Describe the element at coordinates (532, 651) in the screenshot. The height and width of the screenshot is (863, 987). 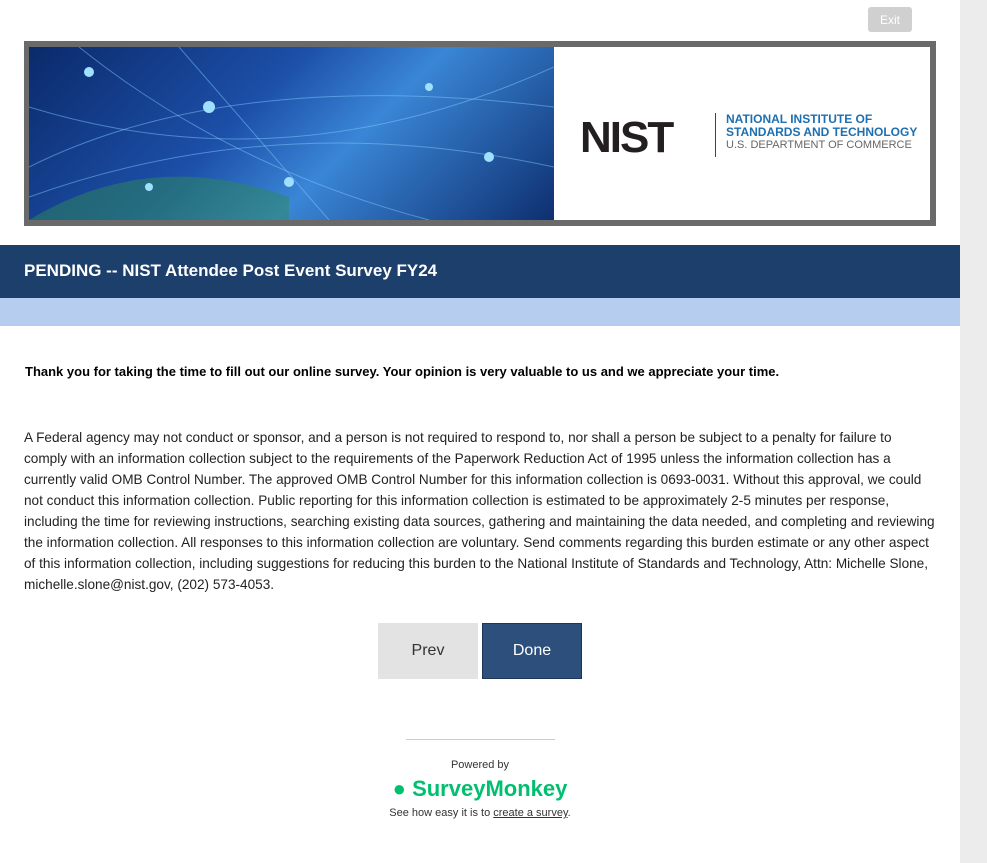
I see `done-button: Done` at that location.